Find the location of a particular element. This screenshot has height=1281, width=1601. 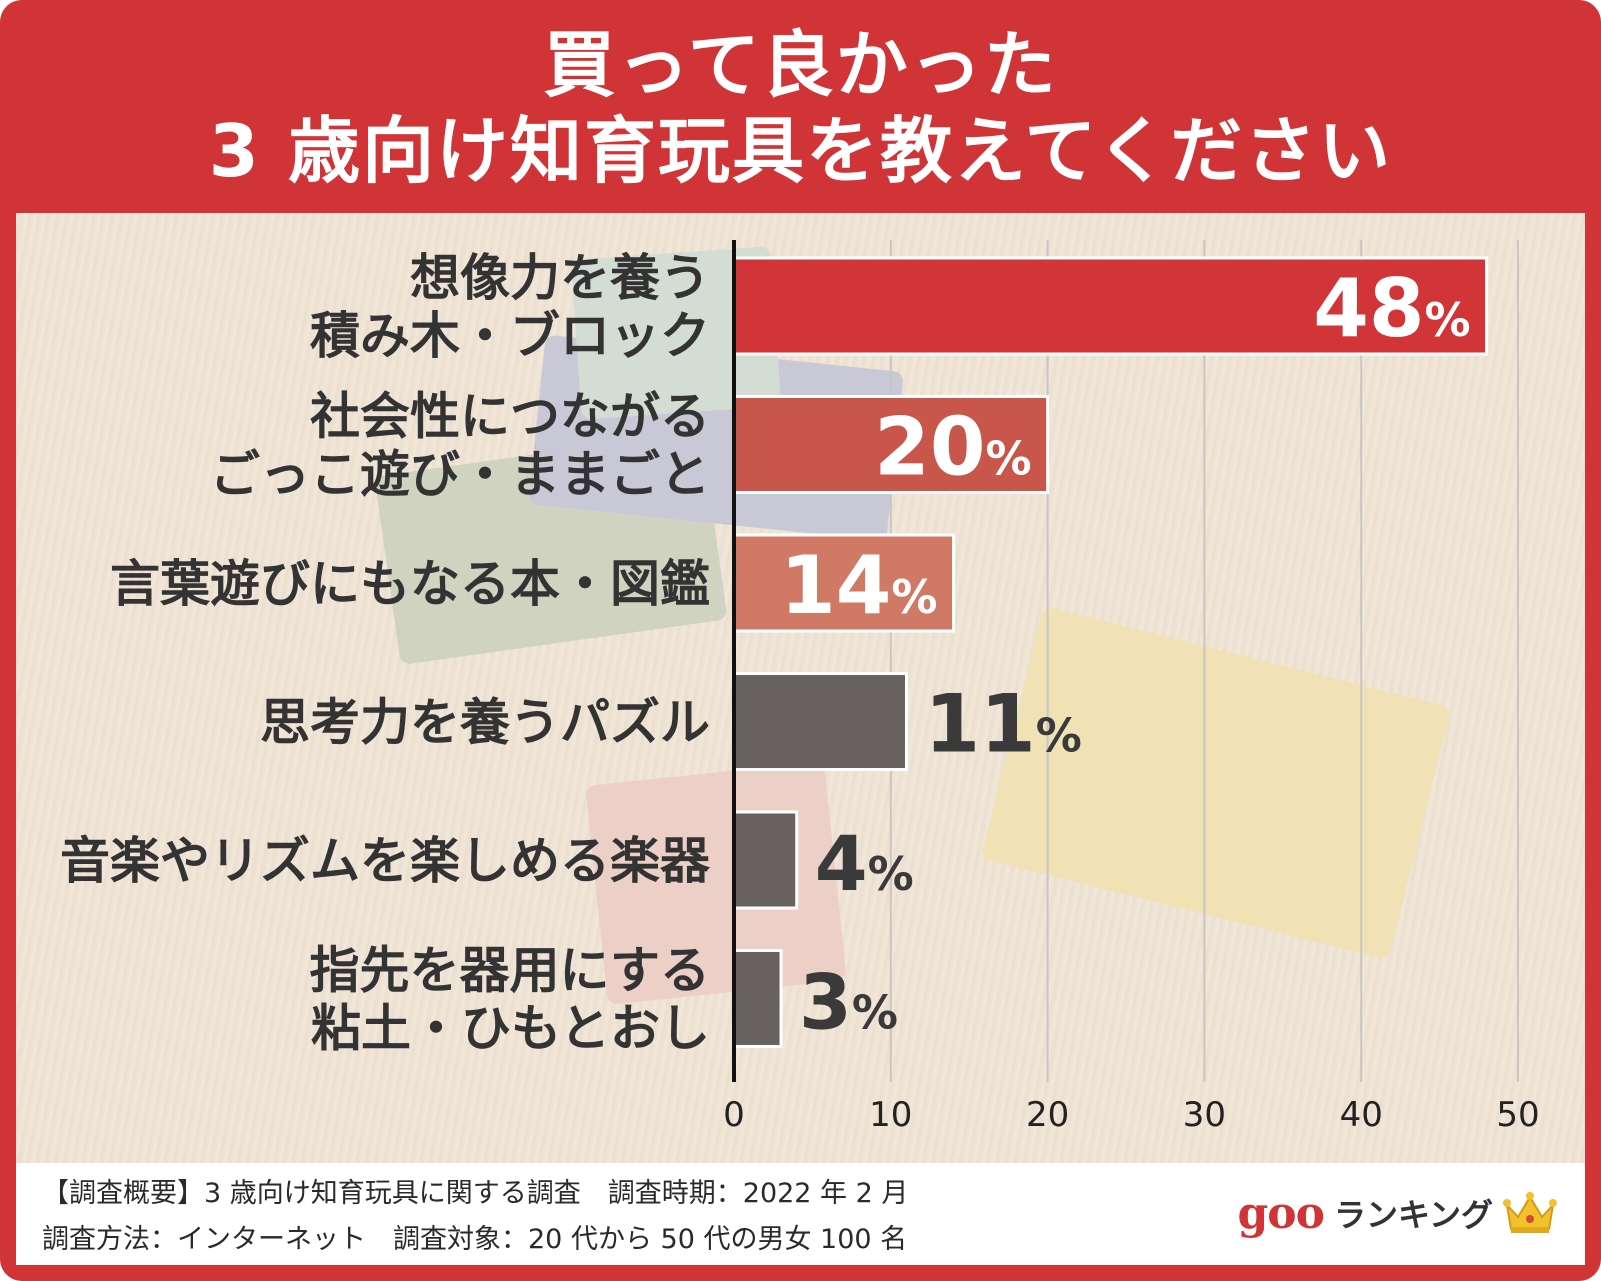

category-label: 粘土・ひもとおし is located at coordinates (510, 1029).